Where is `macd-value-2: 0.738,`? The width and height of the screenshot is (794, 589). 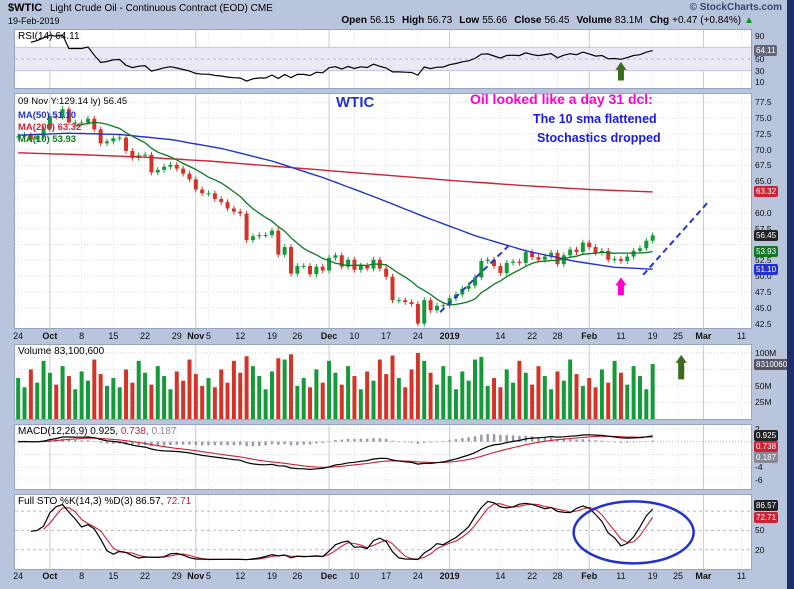
macd-value-2: 0.738, is located at coordinates (134, 431).